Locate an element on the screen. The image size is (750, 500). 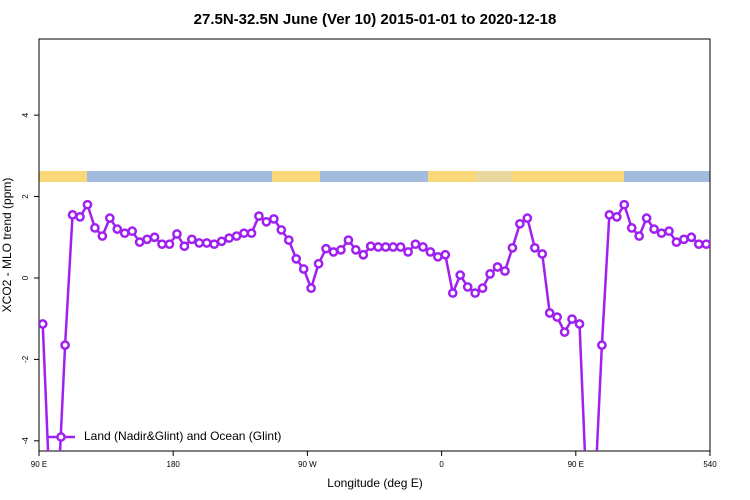
x-tick-label: 0 is located at coordinates (441, 464).